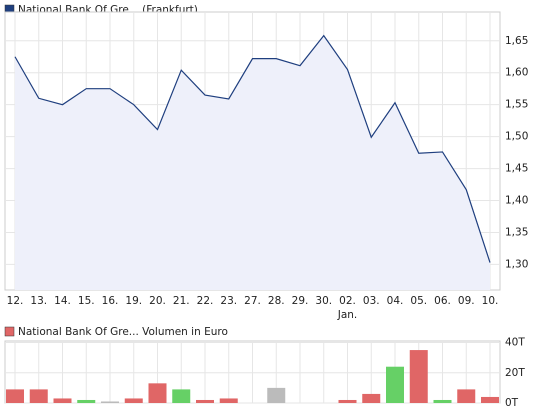 The image size is (545, 410). What do you see at coordinates (515, 343) in the screenshot?
I see `y-tick-label: 40T` at bounding box center [515, 343].